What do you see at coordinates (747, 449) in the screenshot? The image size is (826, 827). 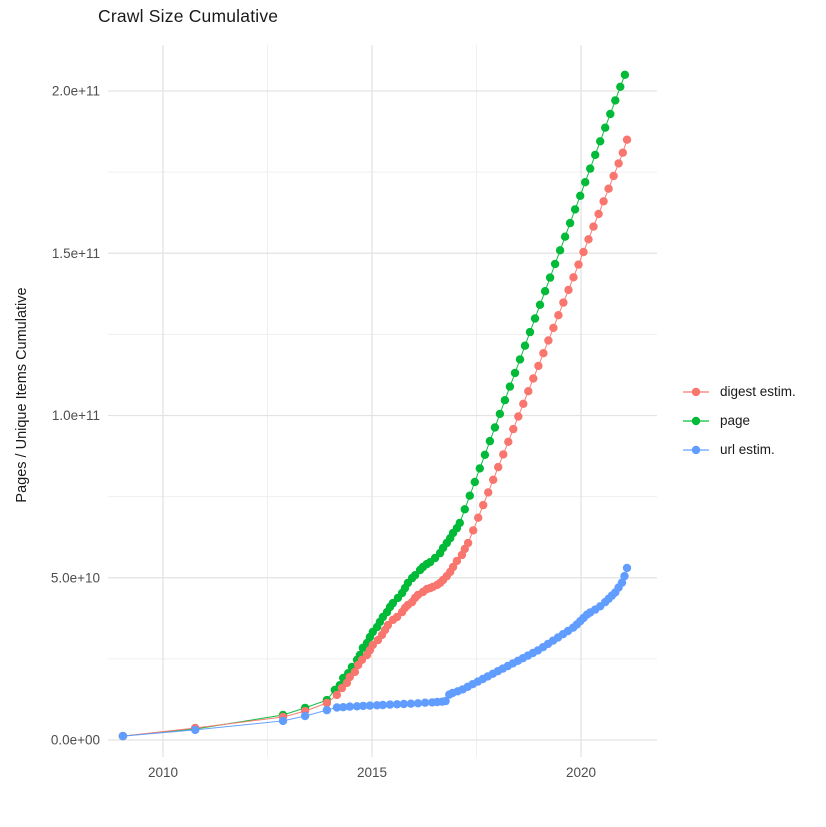 I see `legend-label: url estim.` at bounding box center [747, 449].